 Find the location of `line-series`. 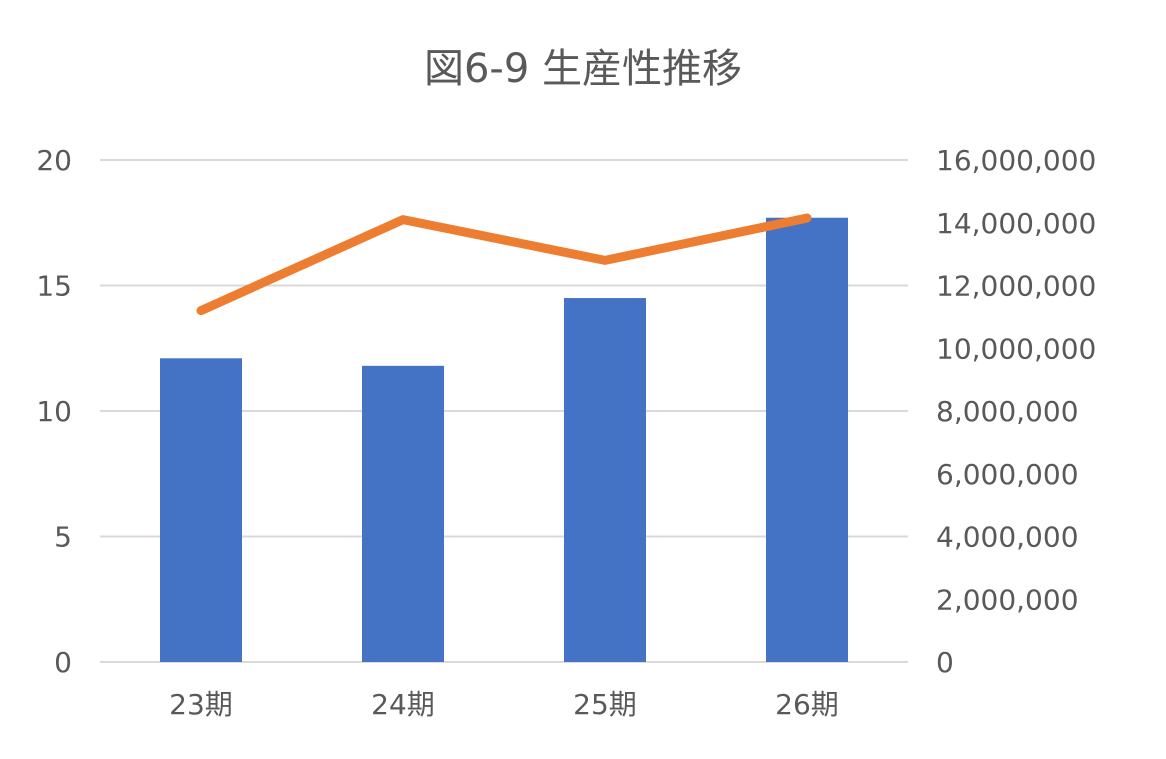

line-series is located at coordinates (504, 264).